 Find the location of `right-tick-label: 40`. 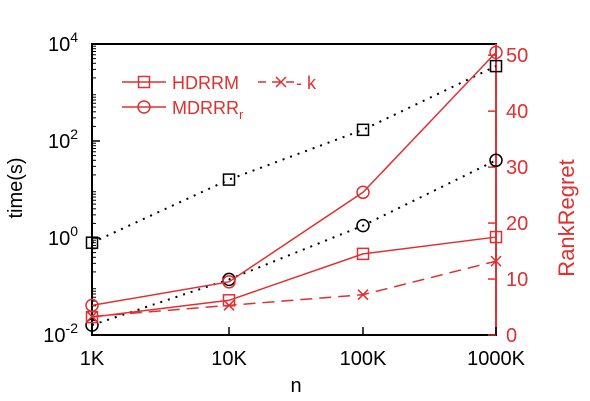

right-tick-label: 40 is located at coordinates (517, 112).